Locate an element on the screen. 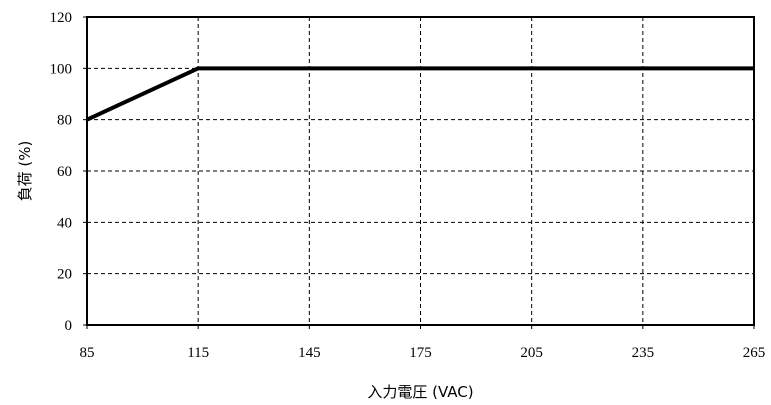 This screenshot has height=405, width=771. x-tick-label: 175 is located at coordinates (420, 353).